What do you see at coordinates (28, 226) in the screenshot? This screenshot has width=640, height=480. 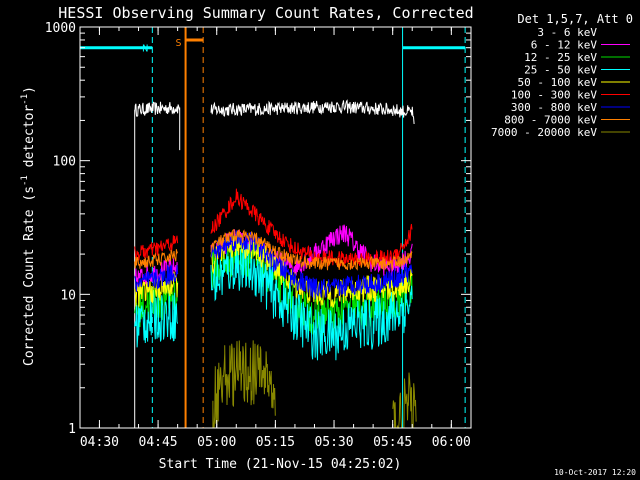 I see `y-axis-label: Corrected Count Rate (s-1 detector-1)` at bounding box center [28, 226].